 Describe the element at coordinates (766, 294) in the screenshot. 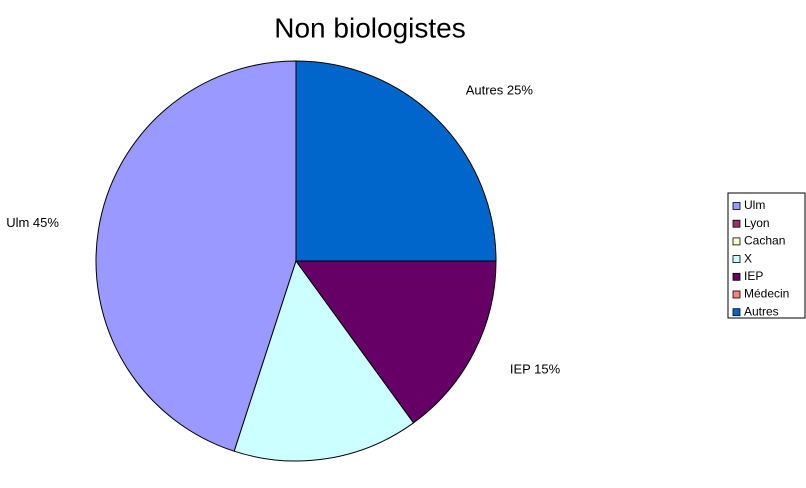

I see `legend-label: Médecin` at that location.